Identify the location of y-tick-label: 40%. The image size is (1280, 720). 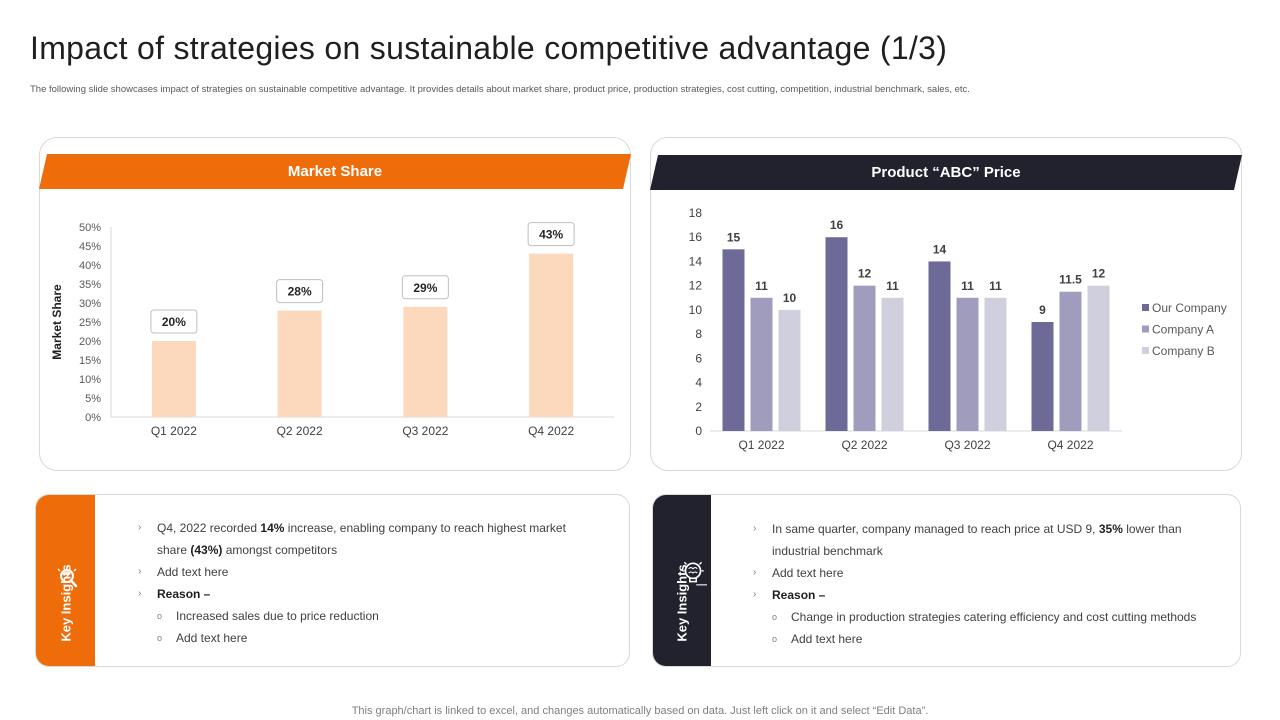
(90, 266).